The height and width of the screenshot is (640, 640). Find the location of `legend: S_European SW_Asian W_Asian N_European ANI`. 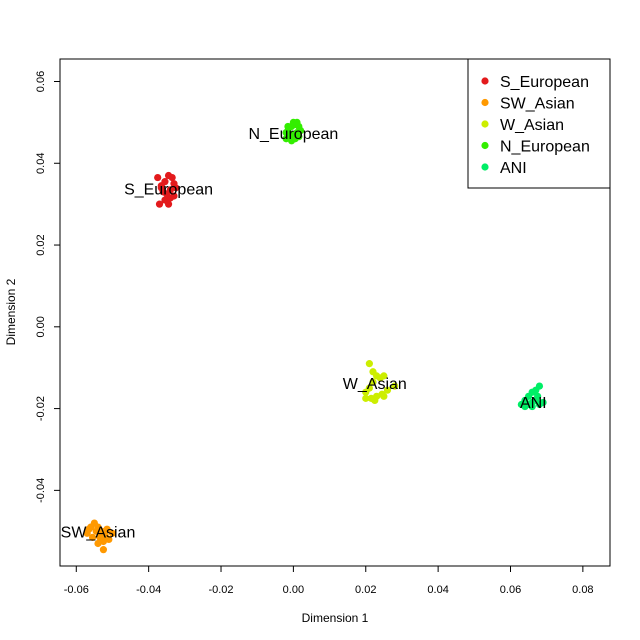

legend: S_European SW_Asian W_Asian N_European ANI is located at coordinates (539, 123).